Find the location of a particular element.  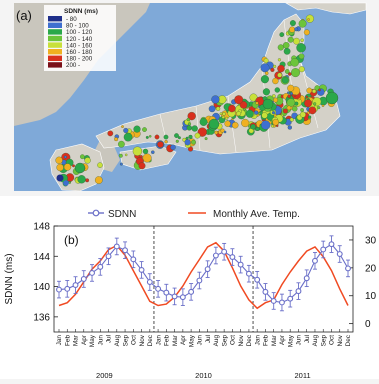

x-tick-label: Nov is located at coordinates (241, 340).